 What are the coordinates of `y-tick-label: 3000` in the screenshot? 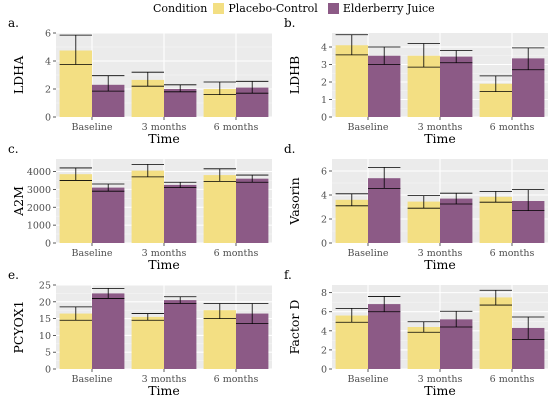 It's located at (39, 190).